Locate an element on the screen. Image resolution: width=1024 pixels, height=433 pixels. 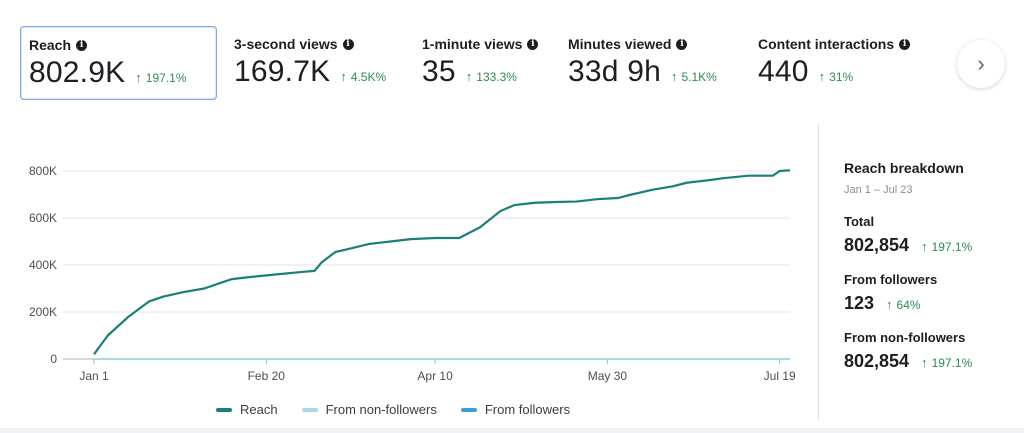
x-tick-label: Feb 20 is located at coordinates (267, 376).